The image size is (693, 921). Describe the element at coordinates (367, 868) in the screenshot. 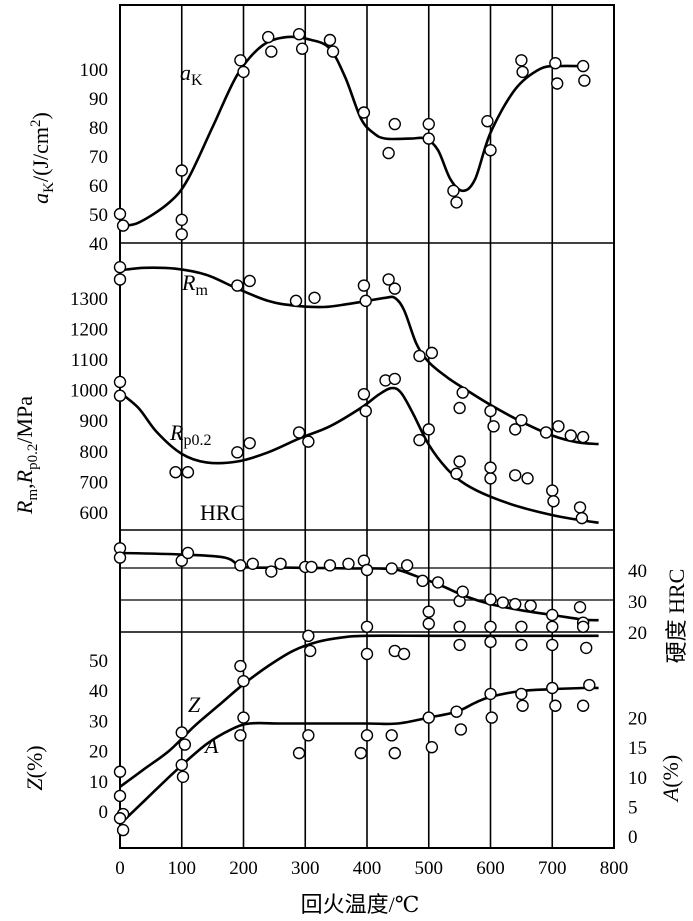

I see `x-tick-label: 400` at that location.